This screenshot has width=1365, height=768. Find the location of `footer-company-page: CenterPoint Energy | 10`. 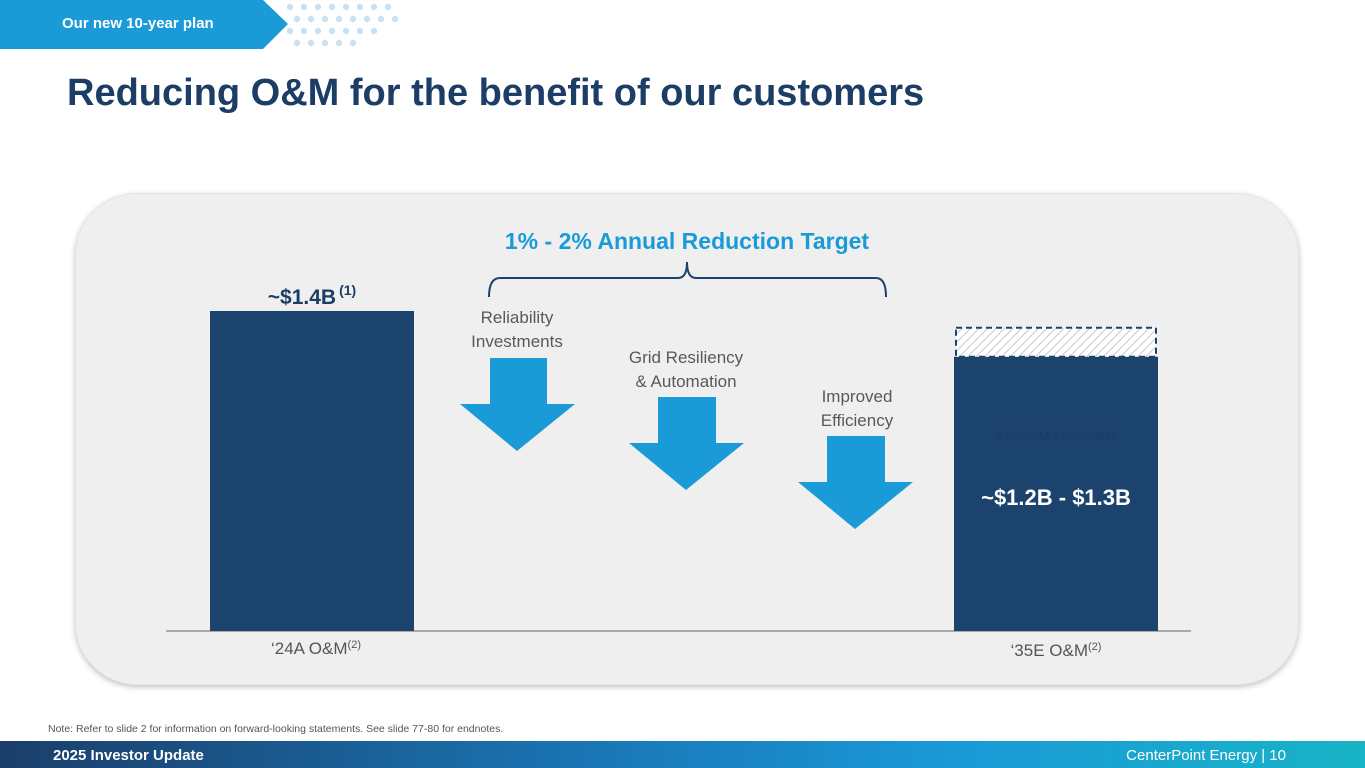

footer-company-page: CenterPoint Energy | 10 is located at coordinates (1206, 755).